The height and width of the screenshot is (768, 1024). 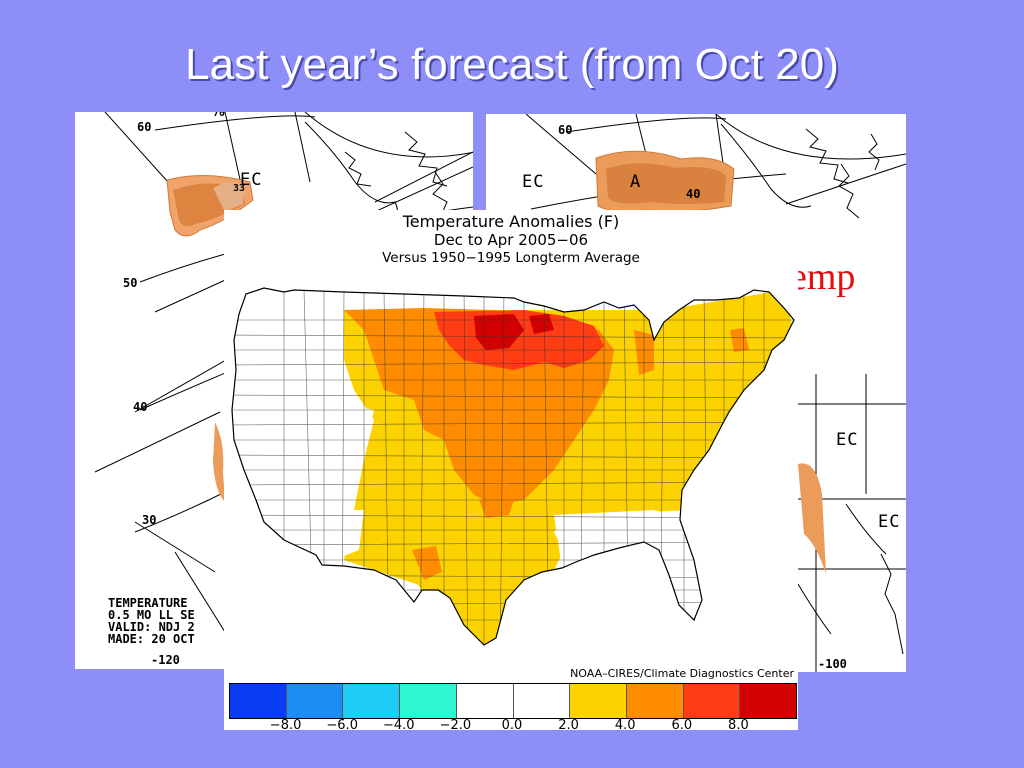 I want to click on overlay-text: emp, so click(x=823, y=277).